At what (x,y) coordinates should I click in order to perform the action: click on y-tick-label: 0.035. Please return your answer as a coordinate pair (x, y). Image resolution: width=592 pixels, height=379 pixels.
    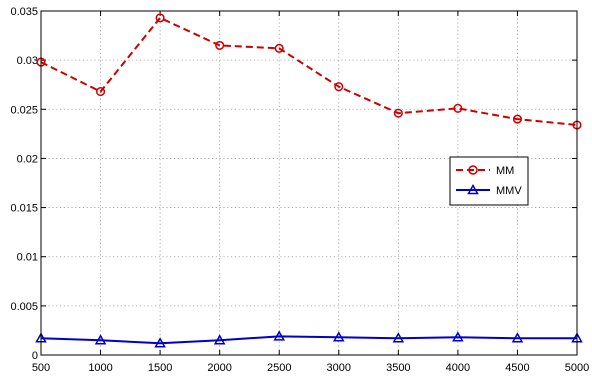
    Looking at the image, I should click on (24, 12).